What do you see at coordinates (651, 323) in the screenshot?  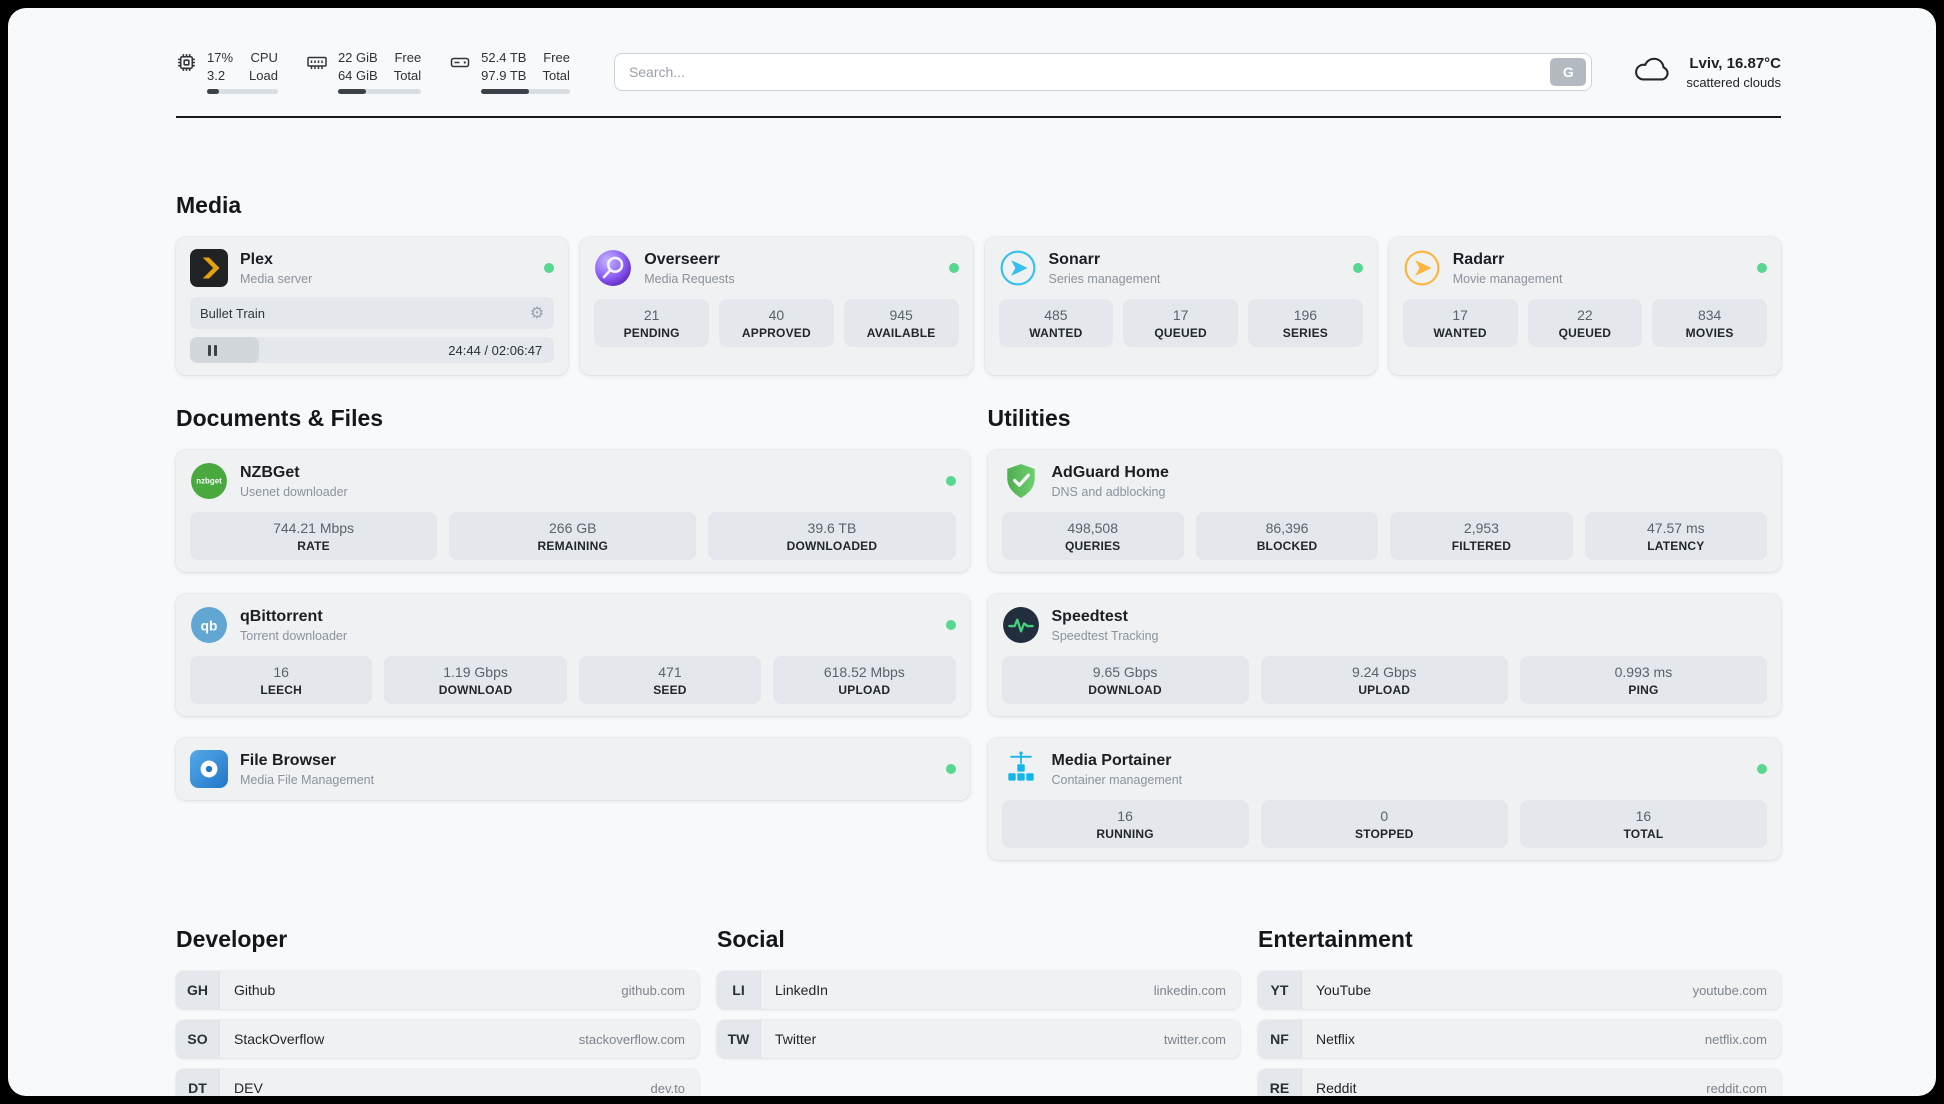 I see `stat-tile: 21 PENDING` at bounding box center [651, 323].